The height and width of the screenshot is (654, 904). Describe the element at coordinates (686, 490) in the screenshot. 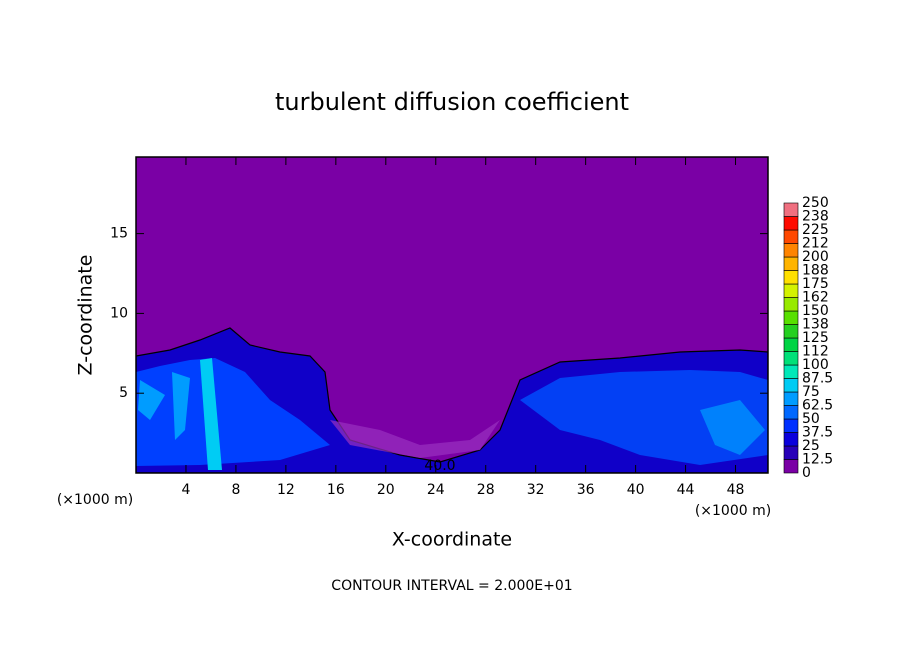

I see `x-tick-label: 44` at that location.